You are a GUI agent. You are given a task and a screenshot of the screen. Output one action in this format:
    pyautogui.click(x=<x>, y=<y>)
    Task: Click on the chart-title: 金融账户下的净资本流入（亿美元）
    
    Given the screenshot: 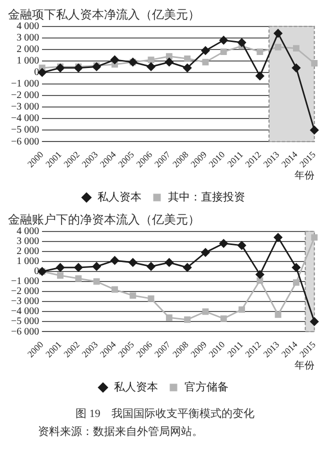 What is the action you would take?
    pyautogui.click(x=104, y=219)
    